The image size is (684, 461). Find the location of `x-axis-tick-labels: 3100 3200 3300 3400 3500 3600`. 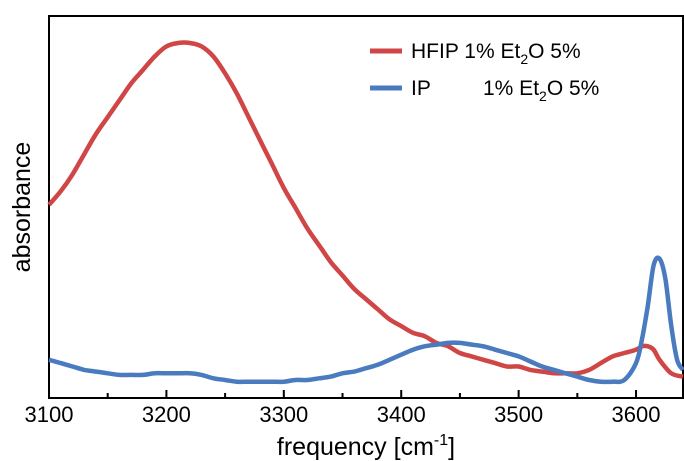

x-axis-tick-labels: 3100 3200 3300 3400 3500 3600 is located at coordinates (343, 414).